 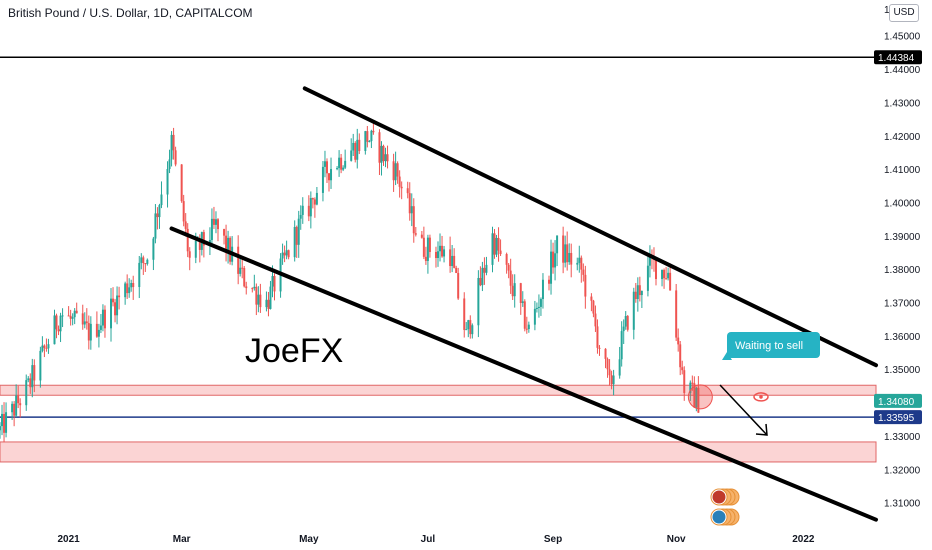 What do you see at coordinates (902, 37) in the screenshot?
I see `price-tick-label: 1.45000` at bounding box center [902, 37].